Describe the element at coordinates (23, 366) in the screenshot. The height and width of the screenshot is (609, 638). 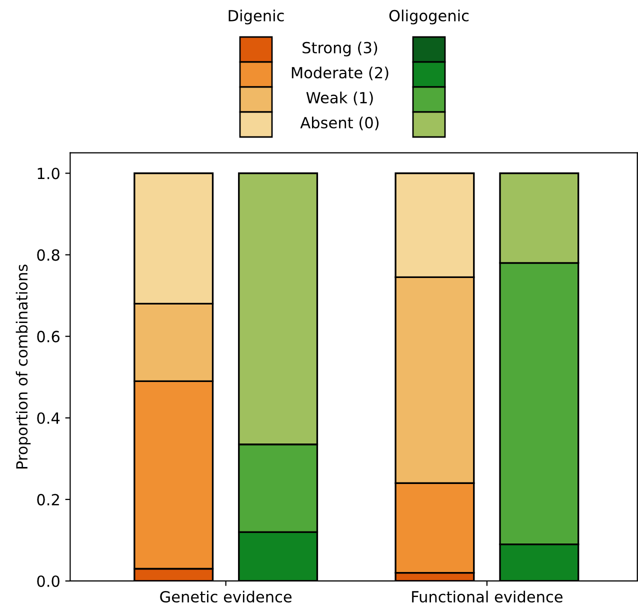
I see `y-axis-title: Proportion of combinations` at that location.